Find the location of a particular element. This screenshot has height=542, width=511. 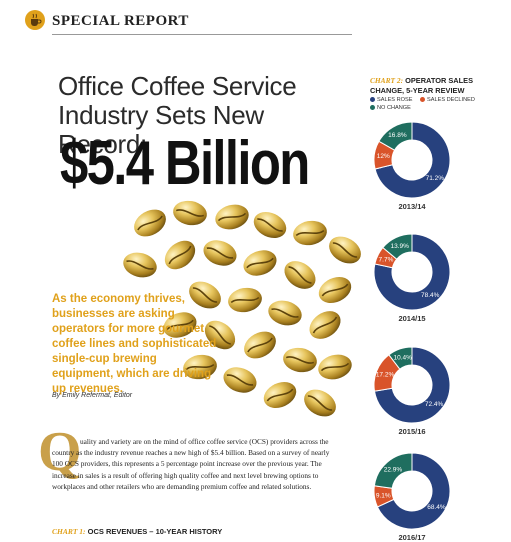

legend-swatch-sales-declined is located at coordinates (423, 100).